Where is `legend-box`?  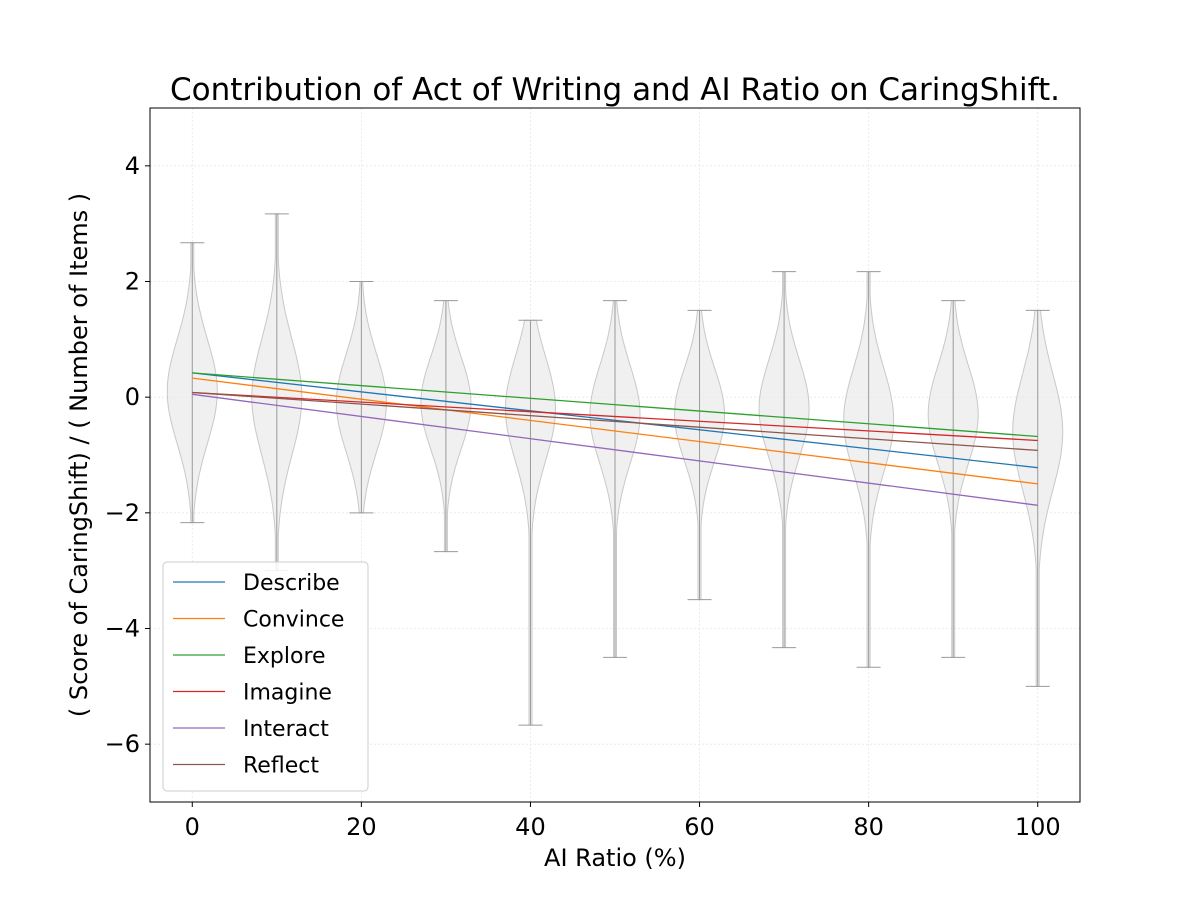
legend-box is located at coordinates (265, 676).